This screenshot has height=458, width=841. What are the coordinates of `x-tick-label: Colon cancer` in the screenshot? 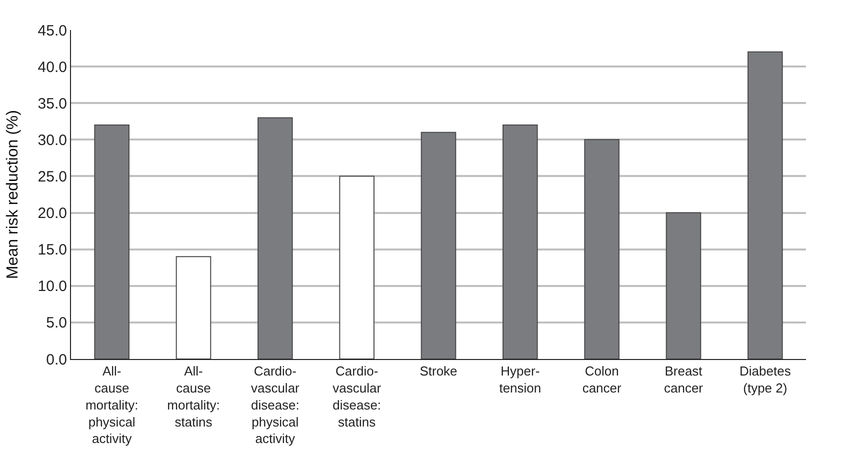 It's located at (602, 380).